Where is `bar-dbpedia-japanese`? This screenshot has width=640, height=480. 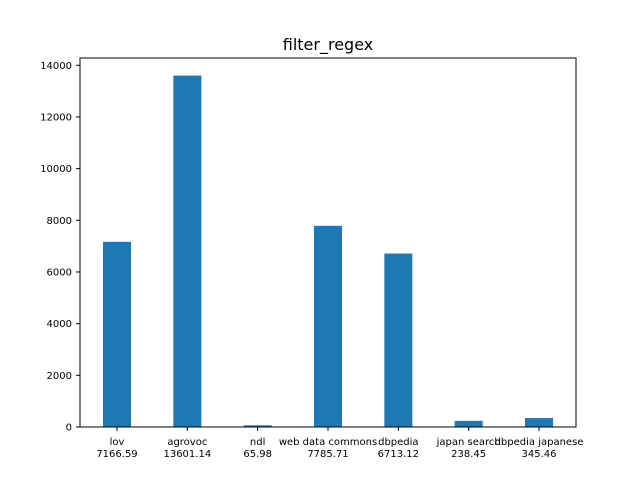 bar-dbpedia-japanese is located at coordinates (539, 422).